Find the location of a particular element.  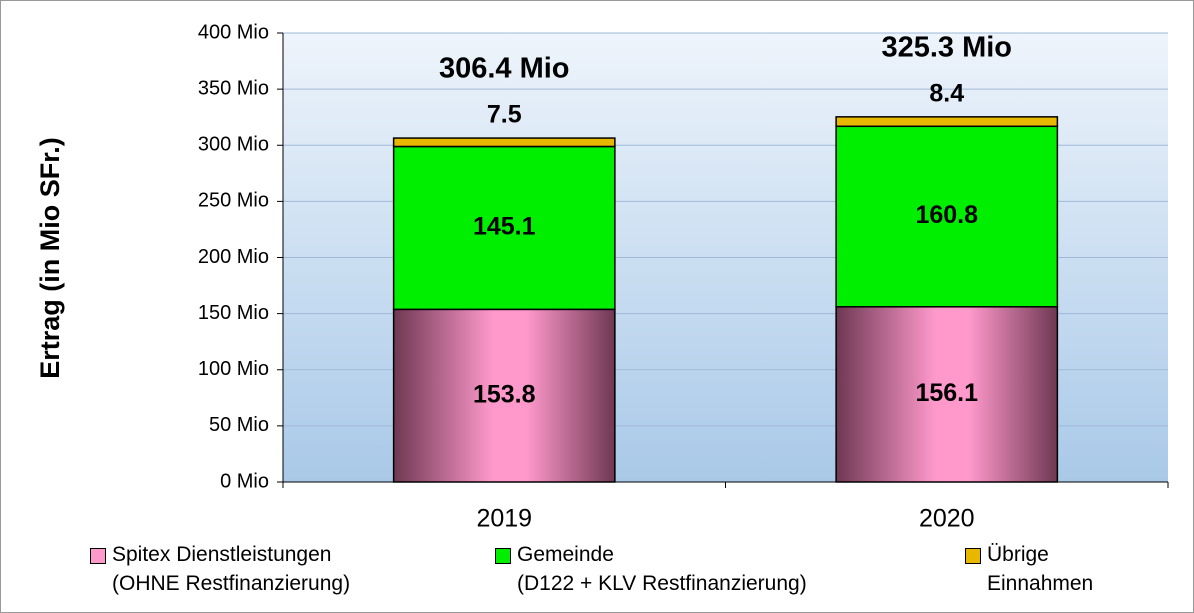

y-tick-label: 250 Mio is located at coordinates (233, 201).